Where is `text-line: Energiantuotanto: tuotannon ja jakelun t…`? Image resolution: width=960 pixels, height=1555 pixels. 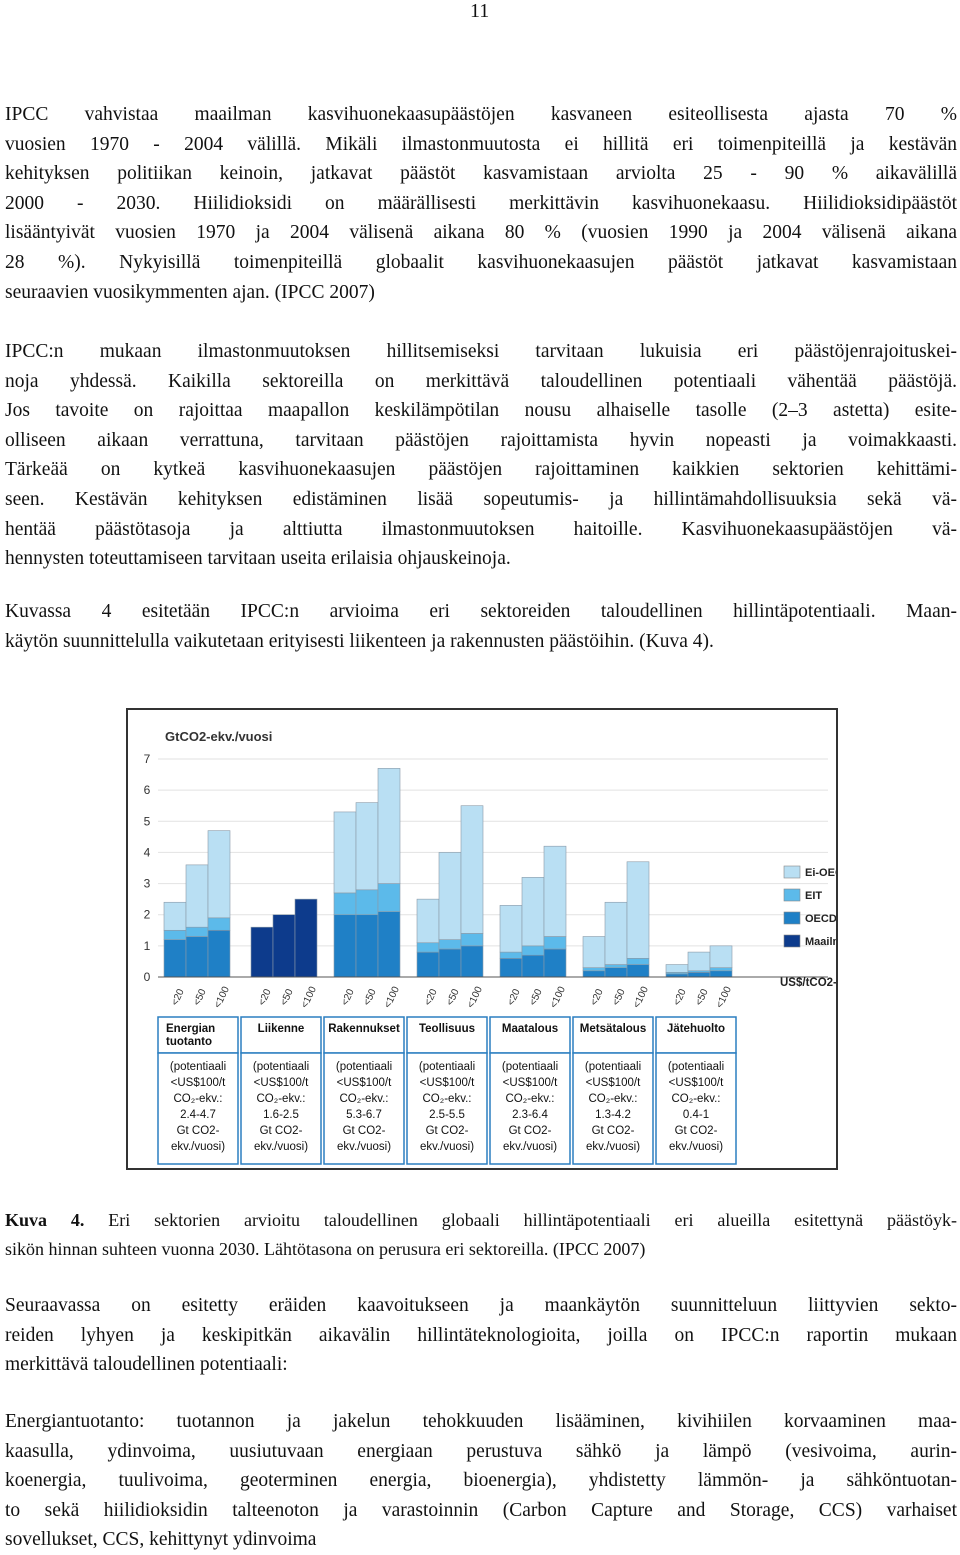 text-line: Energiantuotanto: tuotannon ja jakelun t… is located at coordinates (481, 1421).